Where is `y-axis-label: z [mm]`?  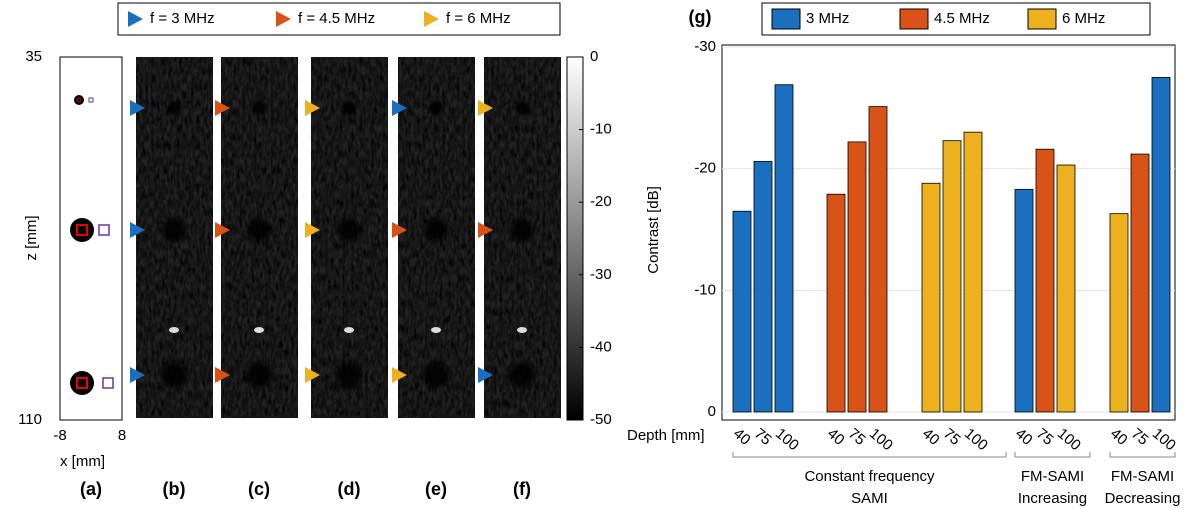 y-axis-label: z [mm] is located at coordinates (31, 238).